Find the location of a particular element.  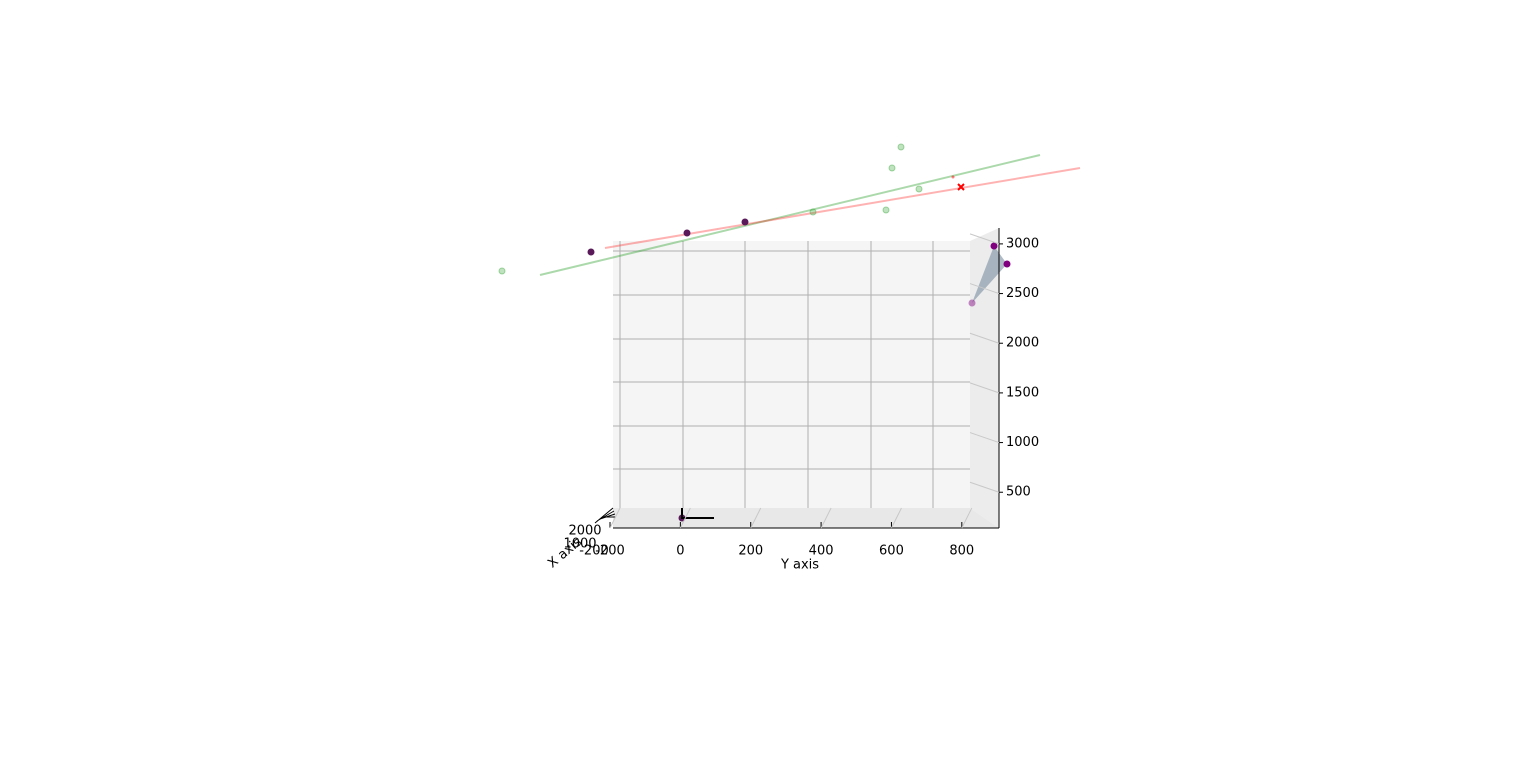

origin-axes is located at coordinates (697, 513).